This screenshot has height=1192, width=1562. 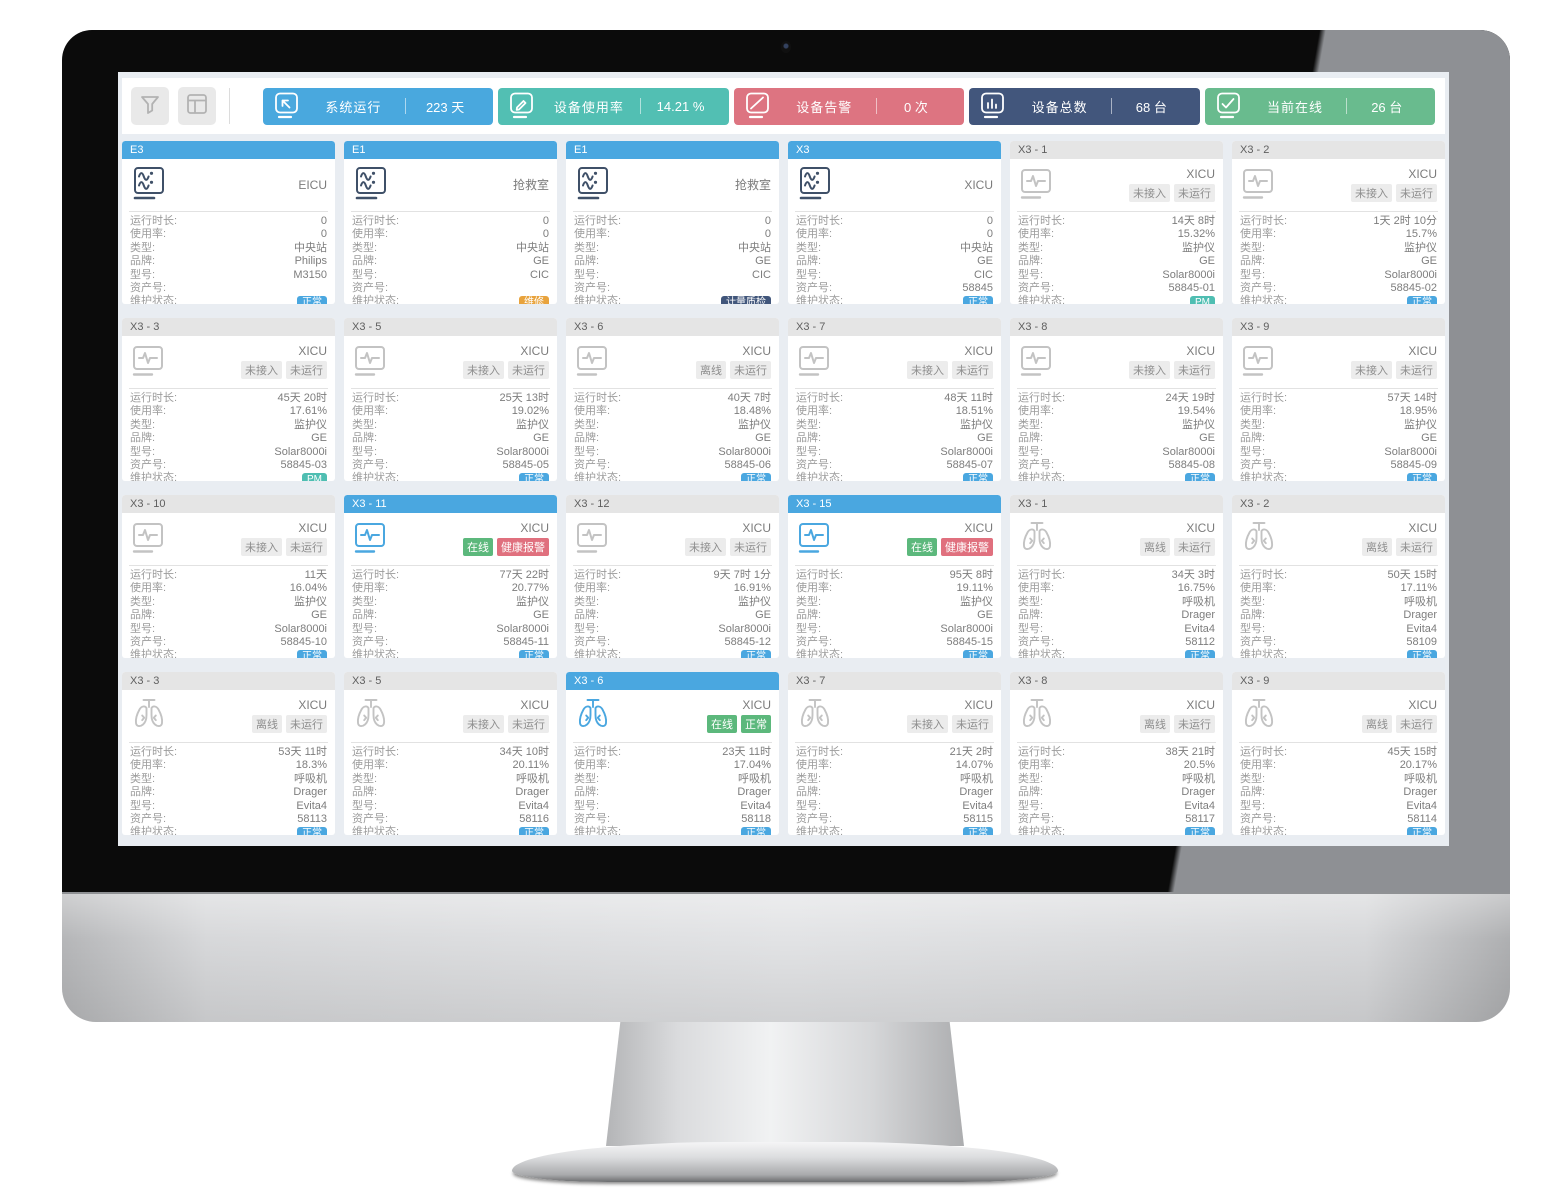 What do you see at coordinates (894, 588) in the screenshot?
I see `field-row: 使用率: 19.11%` at bounding box center [894, 588].